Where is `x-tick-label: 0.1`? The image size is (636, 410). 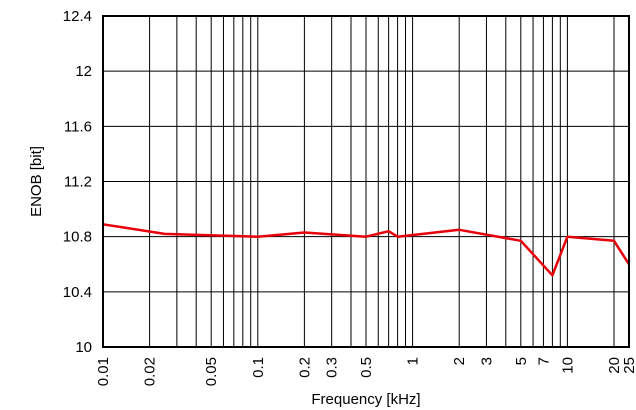 x-tick-label: 0.1 is located at coordinates (258, 367).